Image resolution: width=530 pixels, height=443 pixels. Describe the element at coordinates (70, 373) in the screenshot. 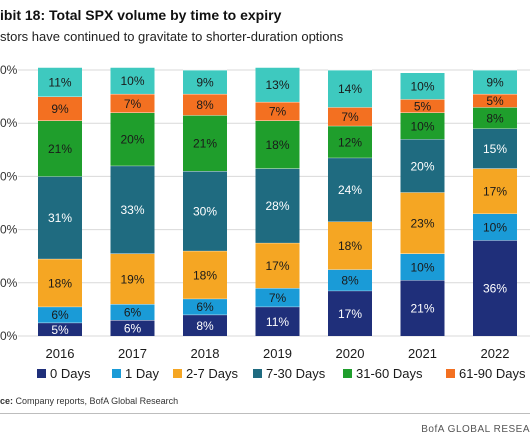

I see `legend-label: 0 Days` at that location.